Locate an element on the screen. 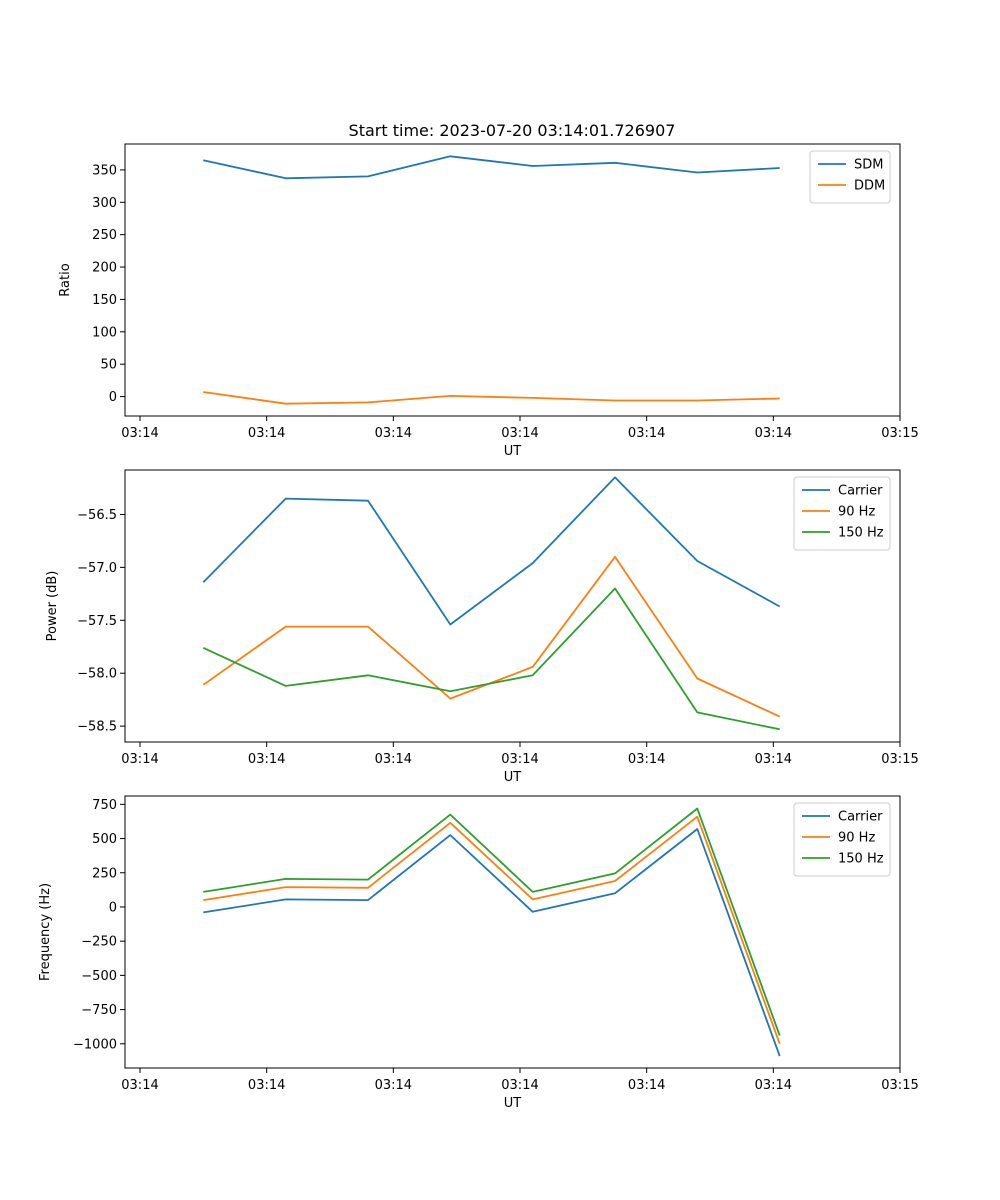 The width and height of the screenshot is (1000, 1200). y-tick-label: 500 is located at coordinates (104, 839).